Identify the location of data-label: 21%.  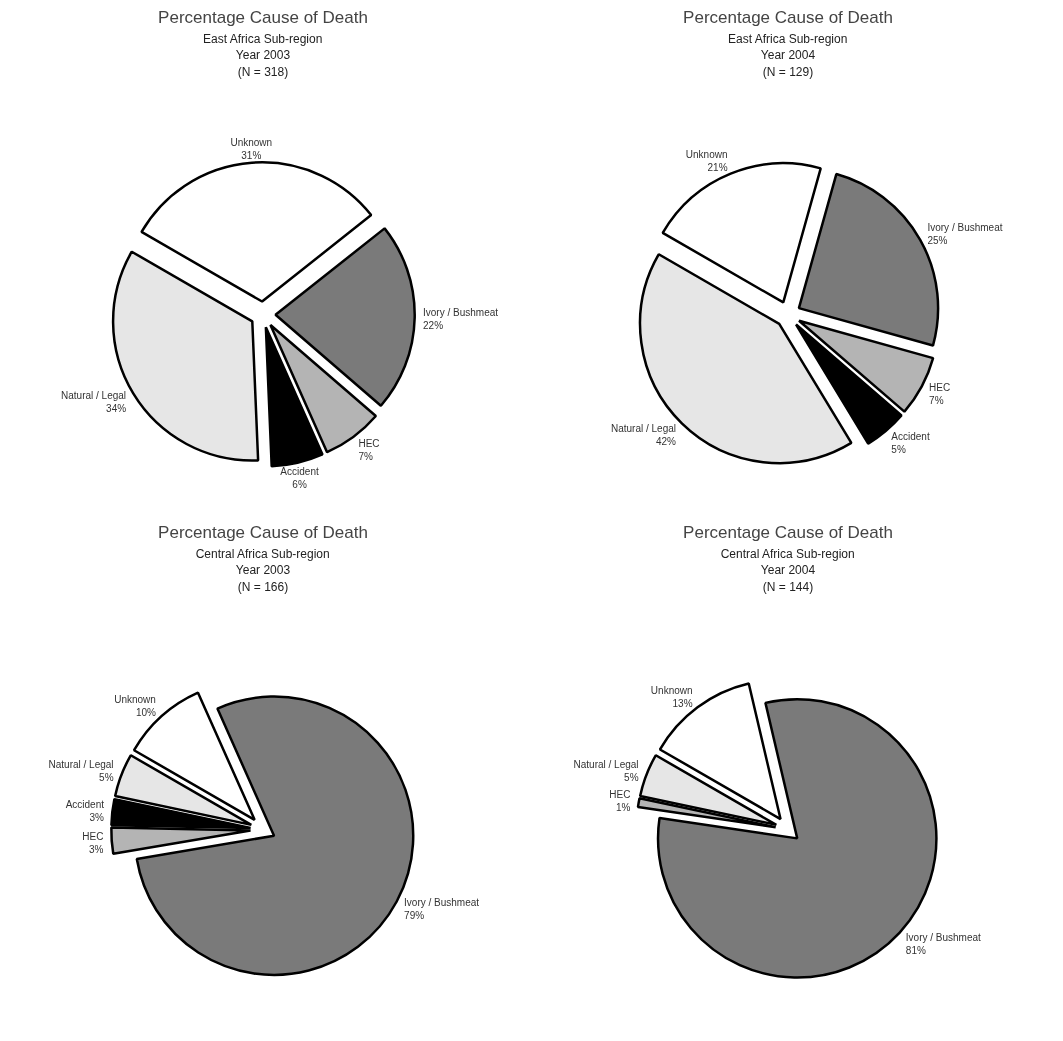
(717, 167).